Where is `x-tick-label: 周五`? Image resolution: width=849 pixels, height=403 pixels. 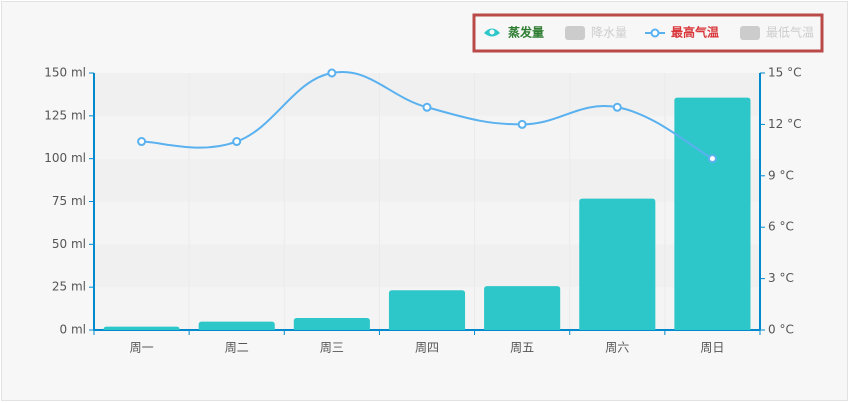
x-tick-label: 周五 is located at coordinates (522, 348).